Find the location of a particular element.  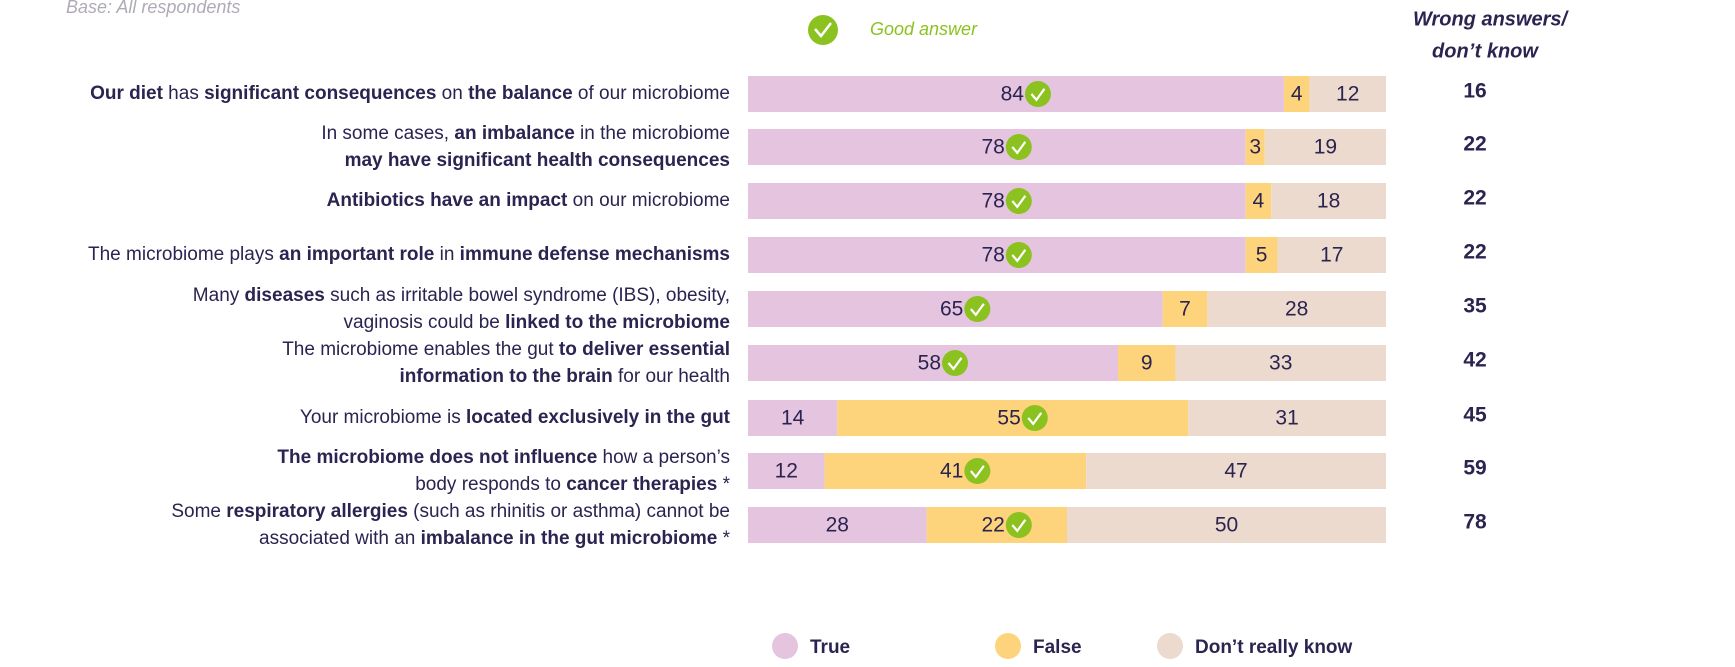

value-label: 50 is located at coordinates (1226, 525).